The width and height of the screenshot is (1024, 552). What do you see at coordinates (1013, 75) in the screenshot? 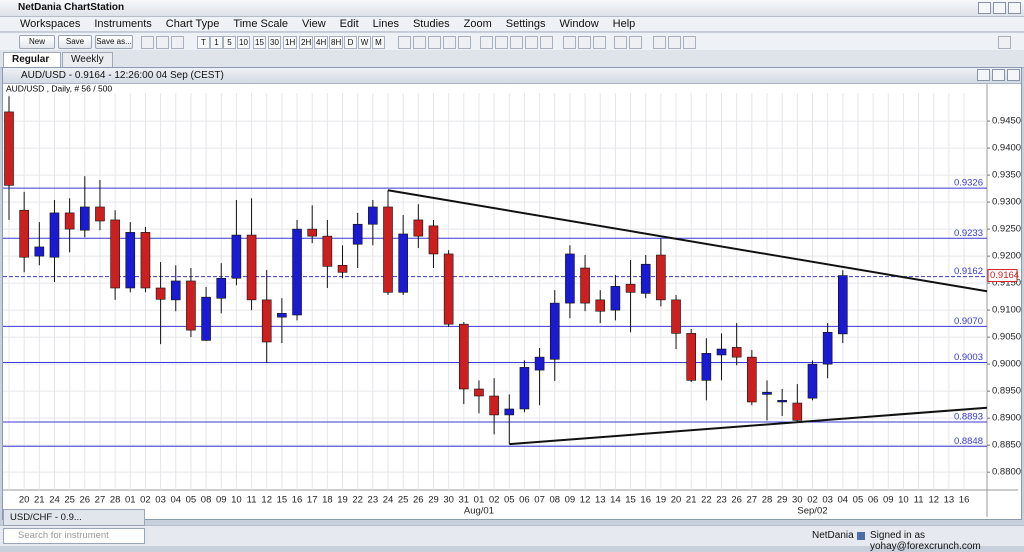
I see `window-close` at bounding box center [1013, 75].